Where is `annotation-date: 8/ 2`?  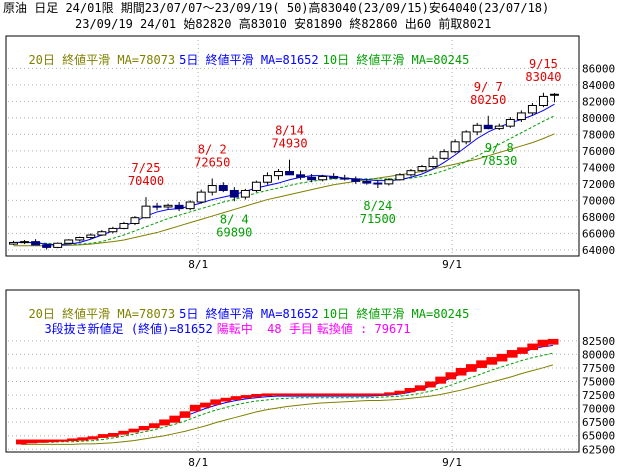
annotation-date: 8/ 2 is located at coordinates (212, 150).